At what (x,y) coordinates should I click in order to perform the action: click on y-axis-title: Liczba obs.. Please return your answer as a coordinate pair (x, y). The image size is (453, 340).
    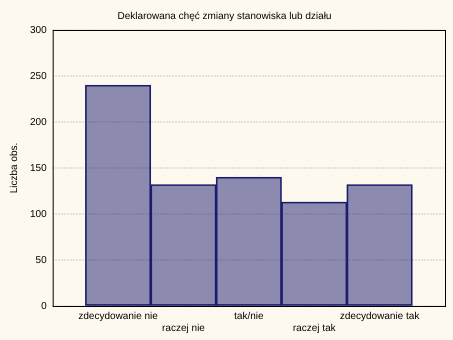
    Looking at the image, I should click on (14, 168).